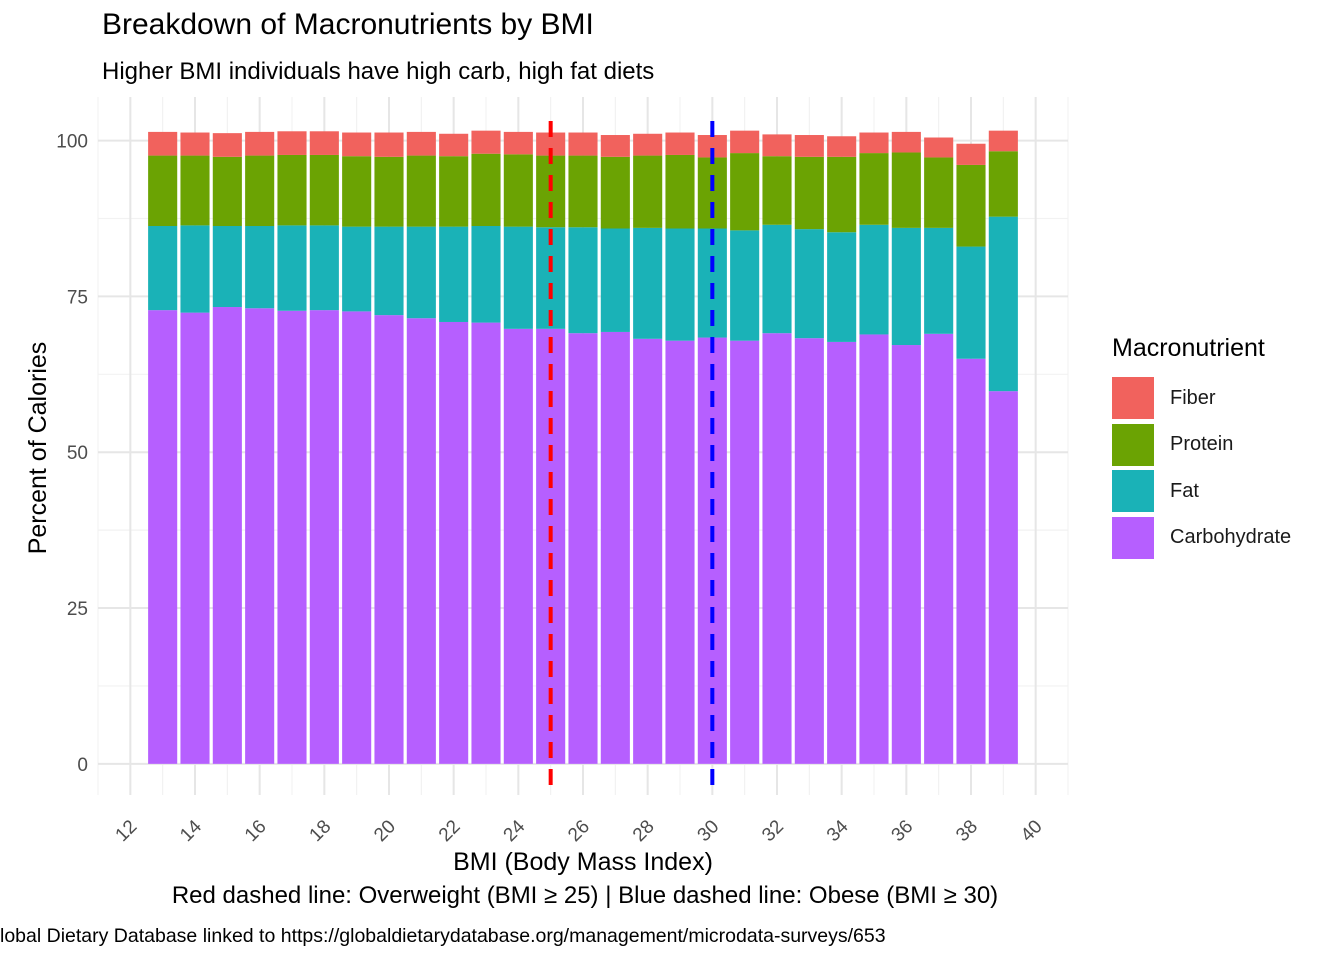 This screenshot has width=1344, height=960. Describe the element at coordinates (515, 831) in the screenshot. I see `x-tick-label: 24` at that location.